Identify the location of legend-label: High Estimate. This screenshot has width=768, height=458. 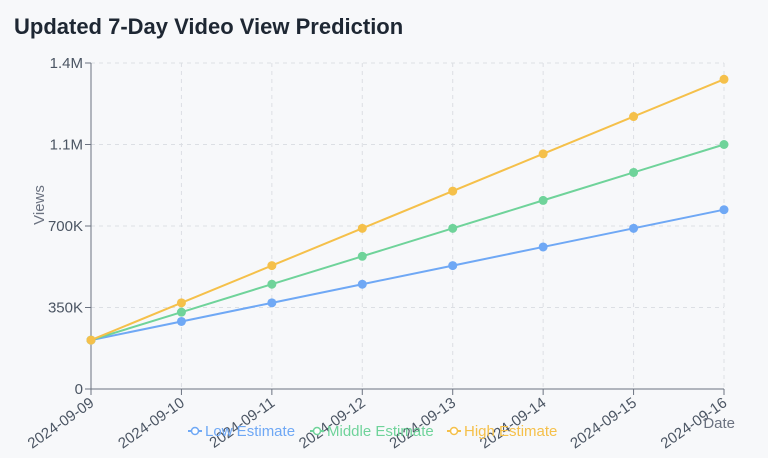
(510, 431).